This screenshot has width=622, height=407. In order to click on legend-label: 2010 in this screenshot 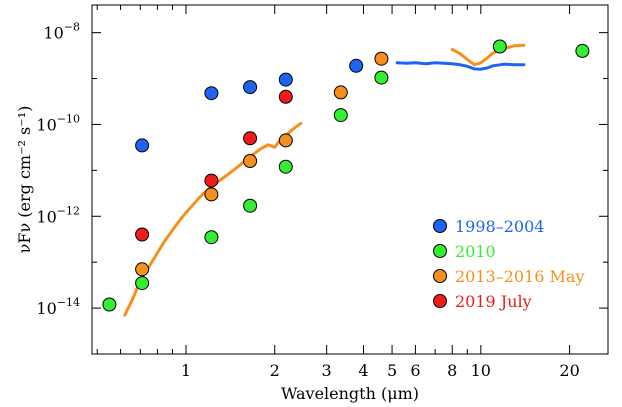, I will do `click(475, 251)`.